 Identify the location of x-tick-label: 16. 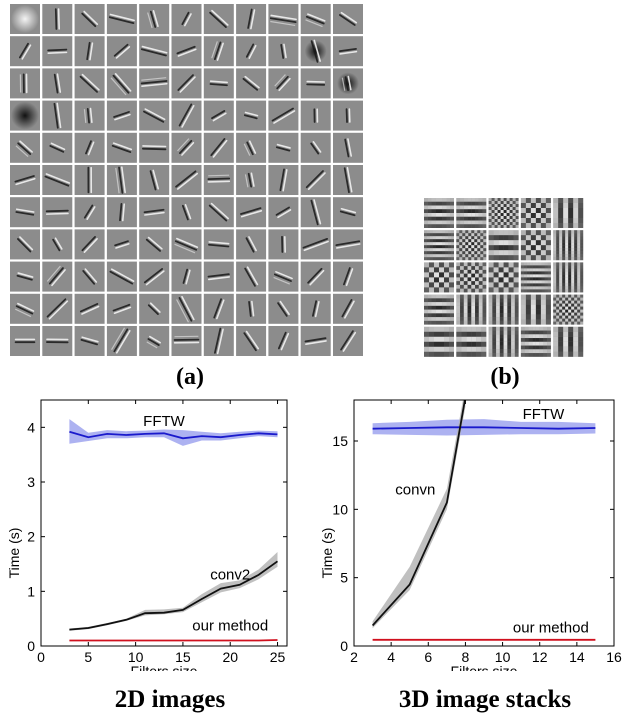
(614, 657).